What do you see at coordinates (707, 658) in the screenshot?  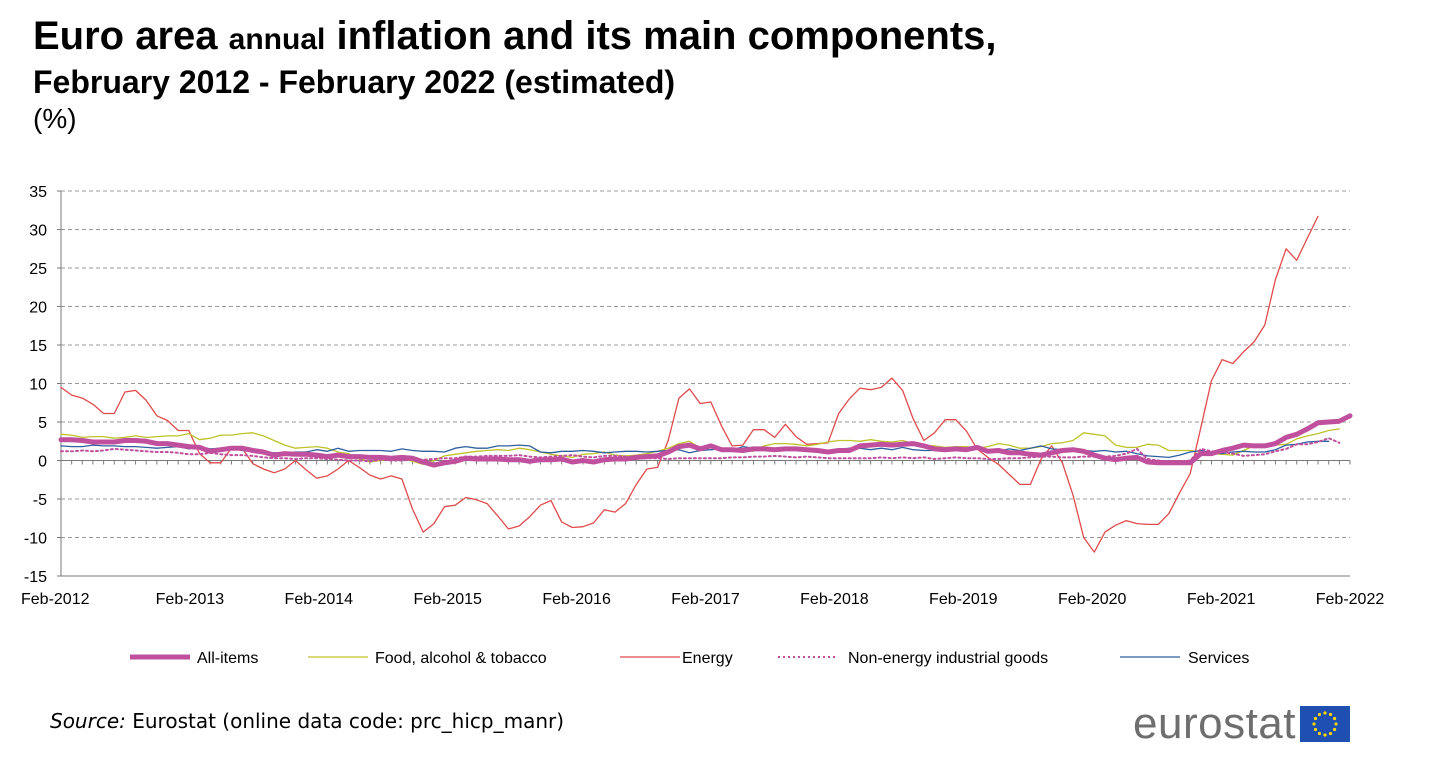 I see `legend-label: Energy` at bounding box center [707, 658].